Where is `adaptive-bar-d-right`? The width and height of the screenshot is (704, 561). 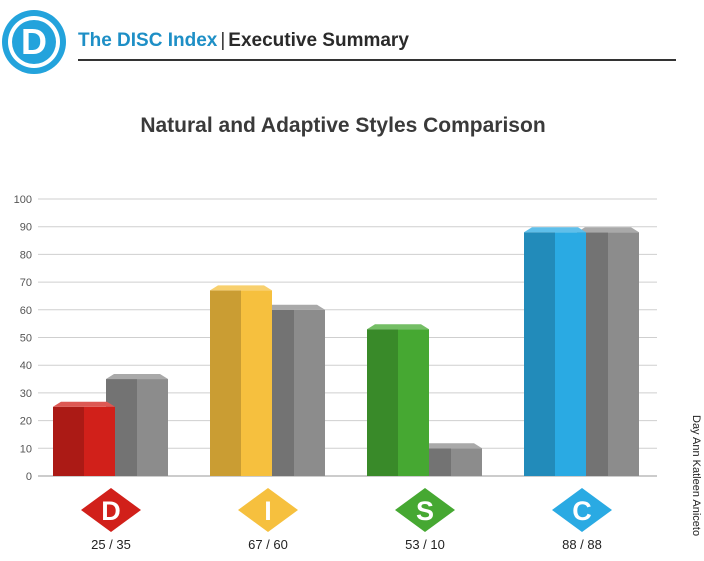 adaptive-bar-d-right is located at coordinates (152, 427).